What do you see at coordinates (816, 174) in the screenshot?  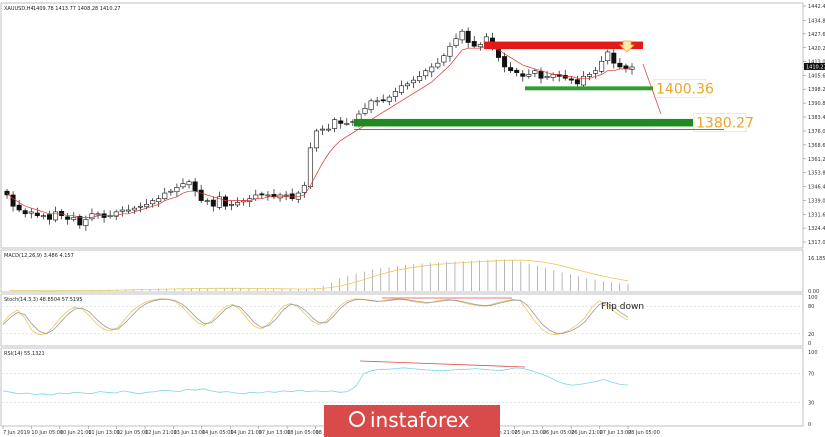 I see `y-tick-label: 1353.80` at bounding box center [816, 174].